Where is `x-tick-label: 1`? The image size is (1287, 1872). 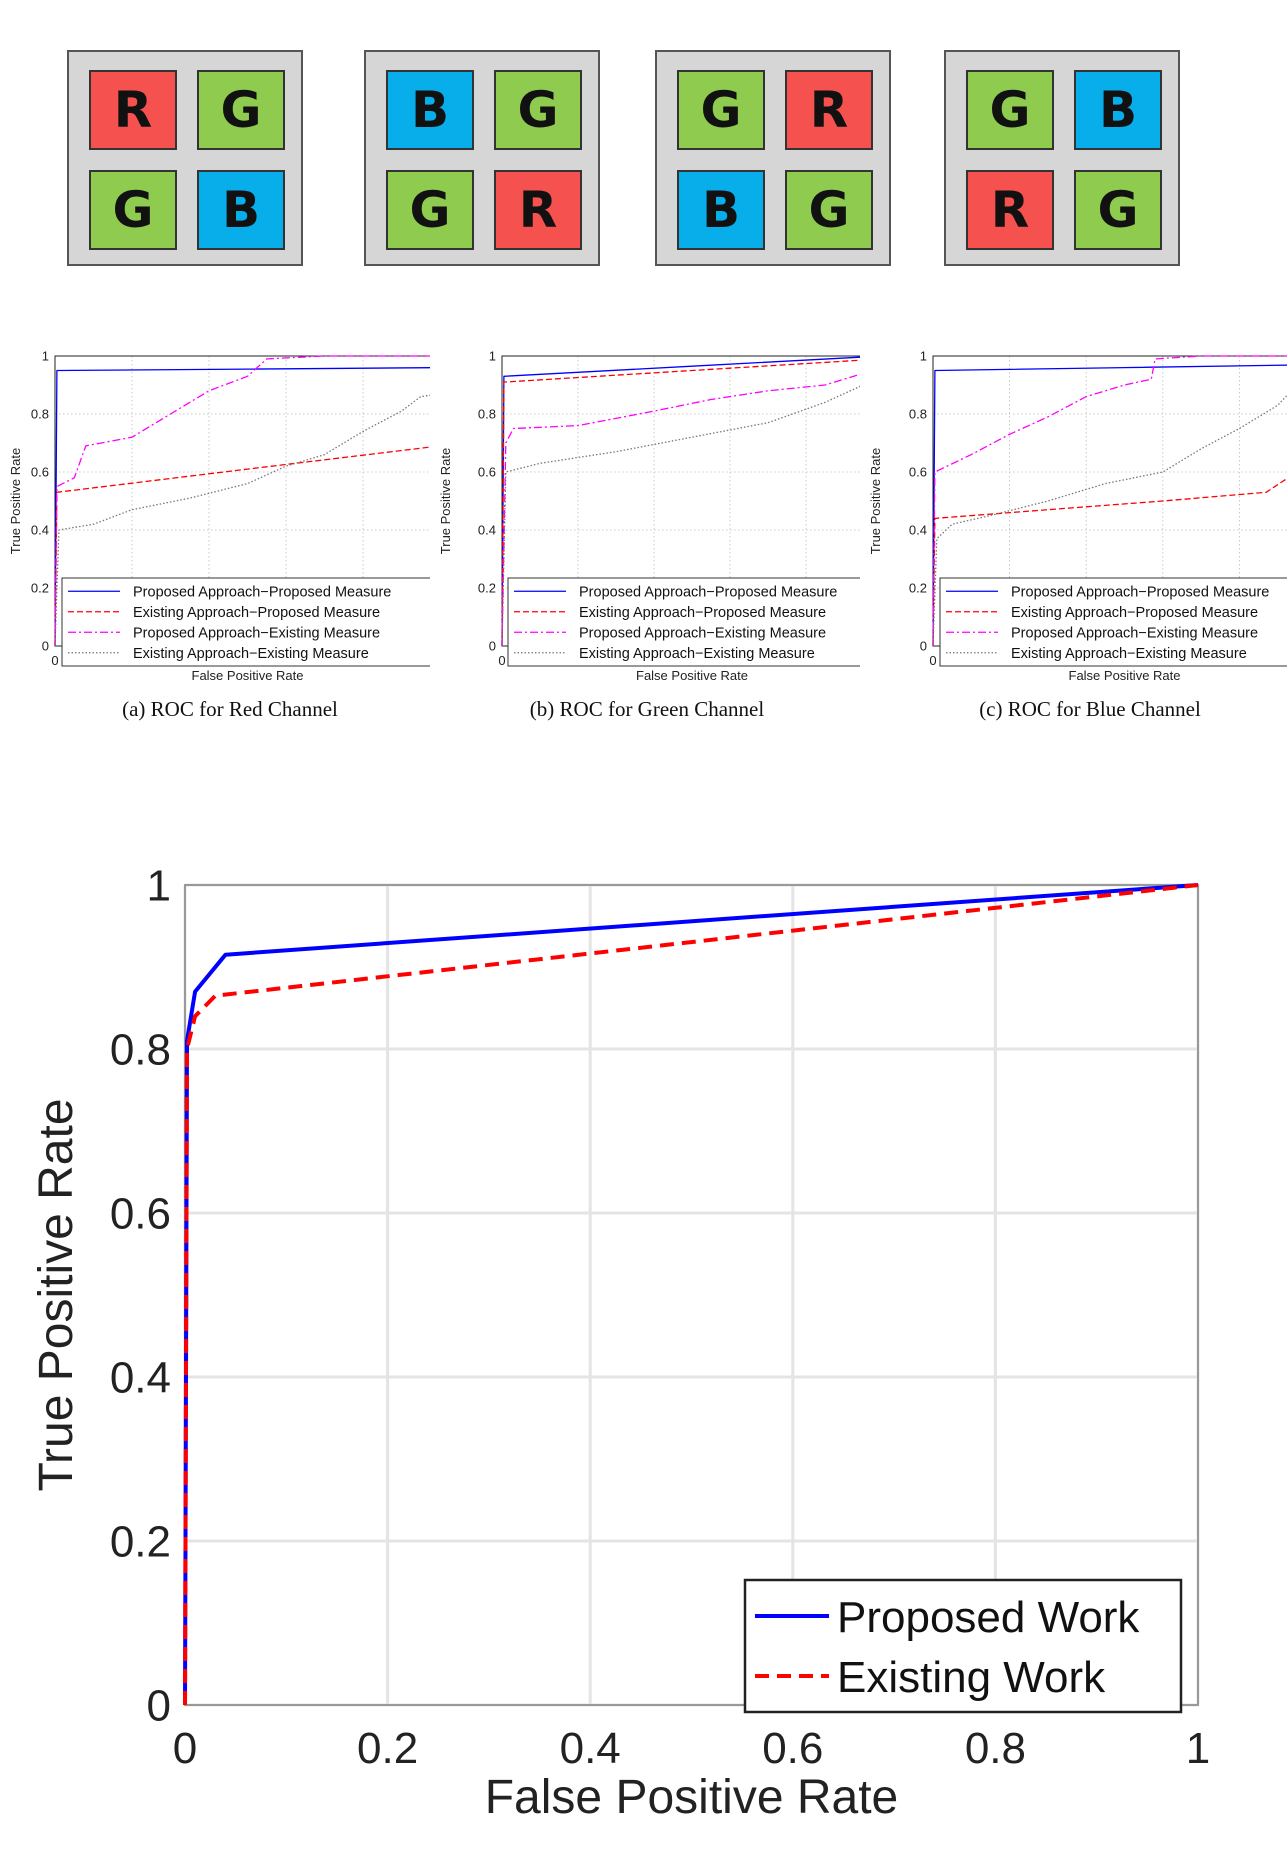 x-tick-label: 1 is located at coordinates (1198, 1748).